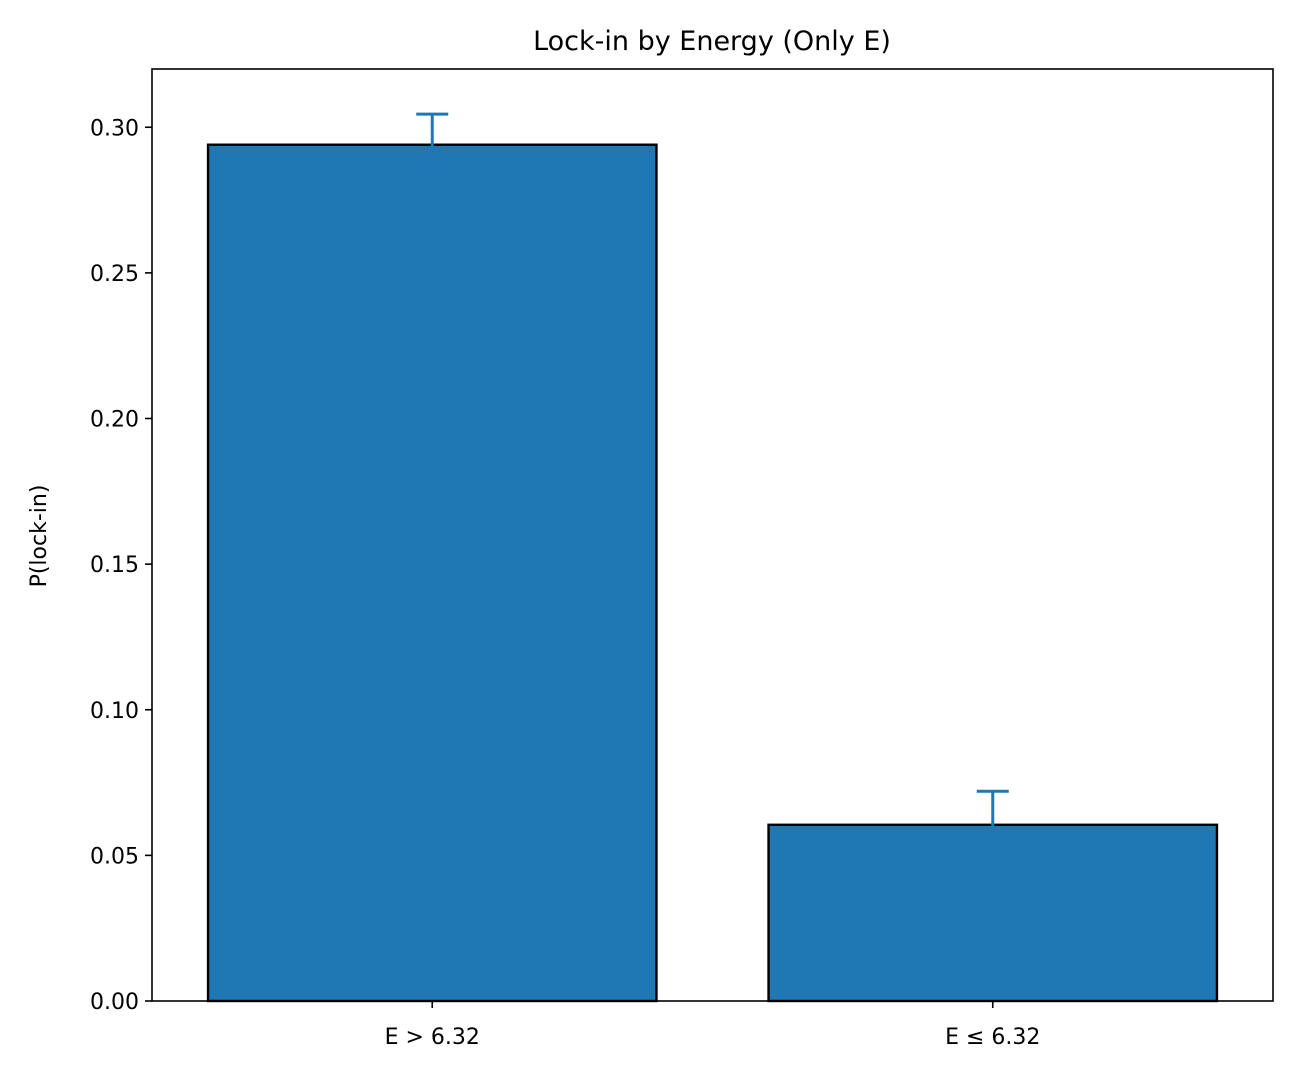  I want to click on y-tick-label: 0.20, so click(114, 420).